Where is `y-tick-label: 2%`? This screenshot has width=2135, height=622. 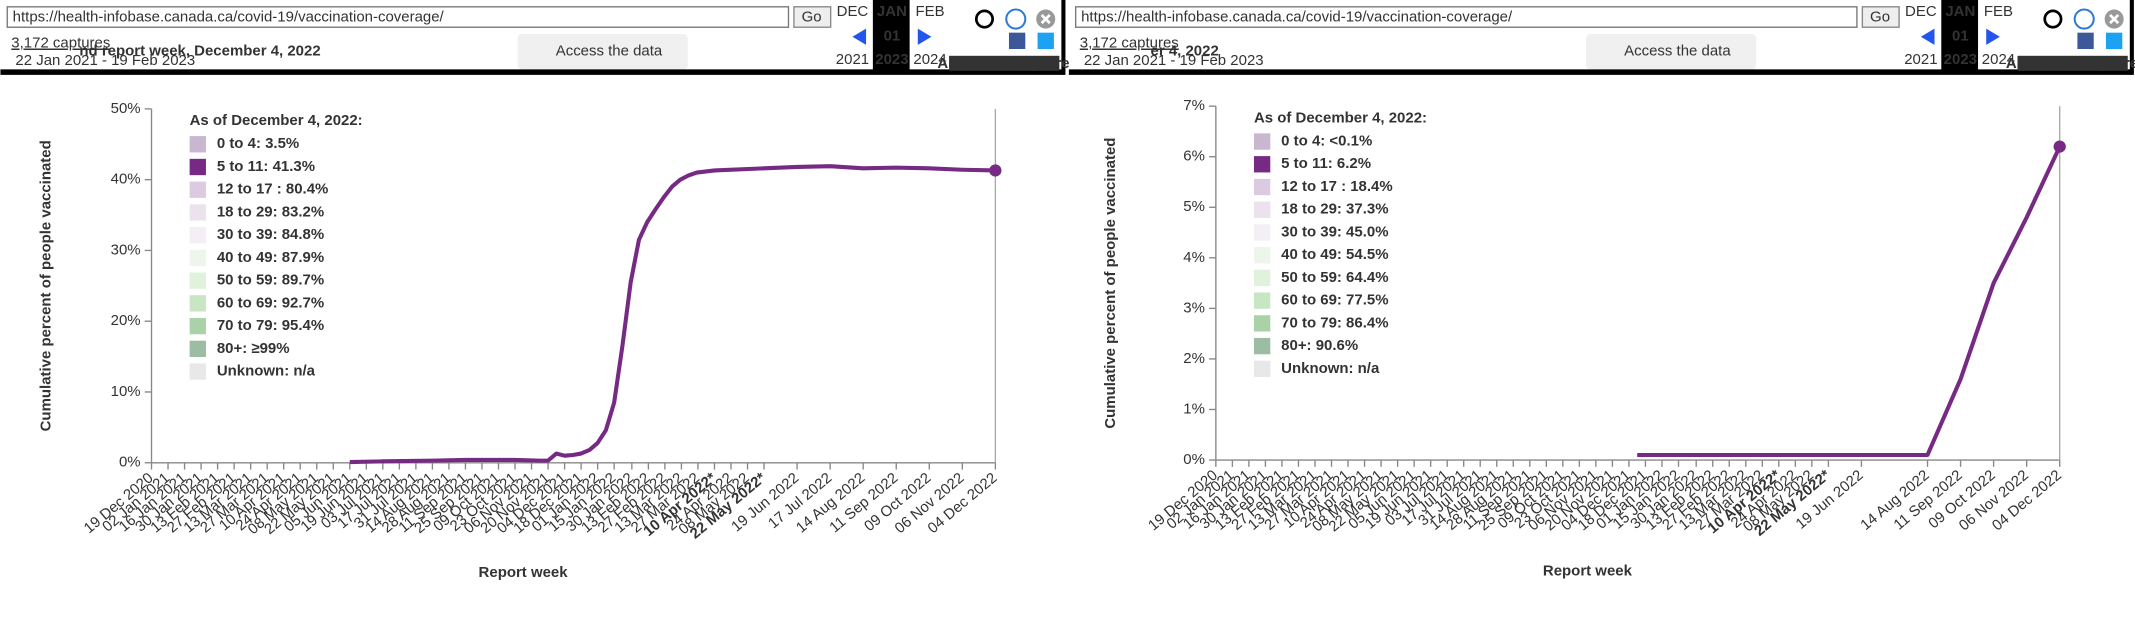
y-tick-label: 2% is located at coordinates (1194, 358).